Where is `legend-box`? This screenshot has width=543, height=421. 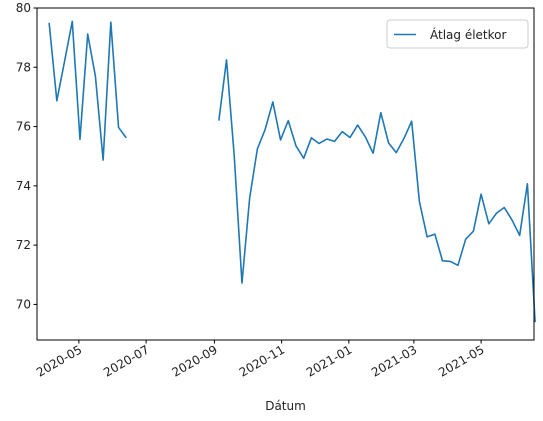 legend-box is located at coordinates (457, 34).